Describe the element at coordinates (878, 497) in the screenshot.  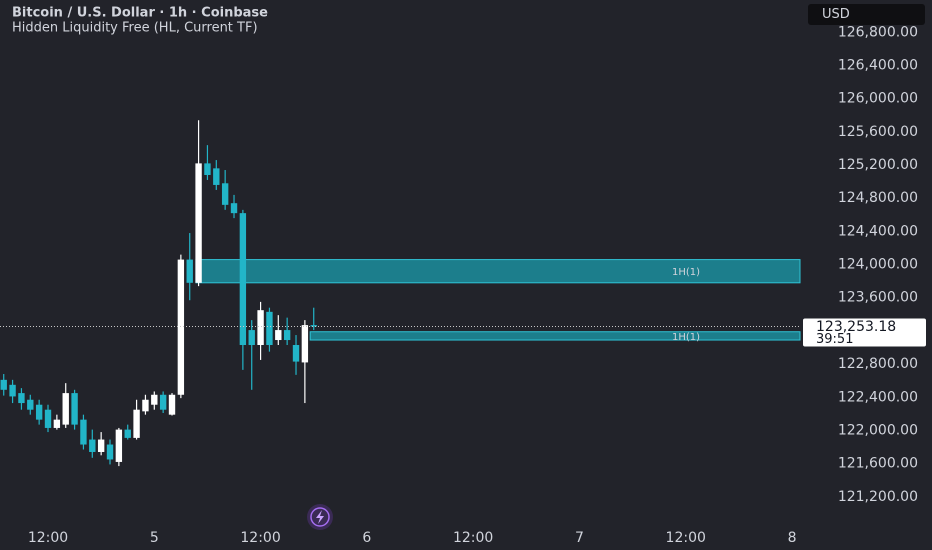
I see `y-tick-label: 121,200.00` at that location.